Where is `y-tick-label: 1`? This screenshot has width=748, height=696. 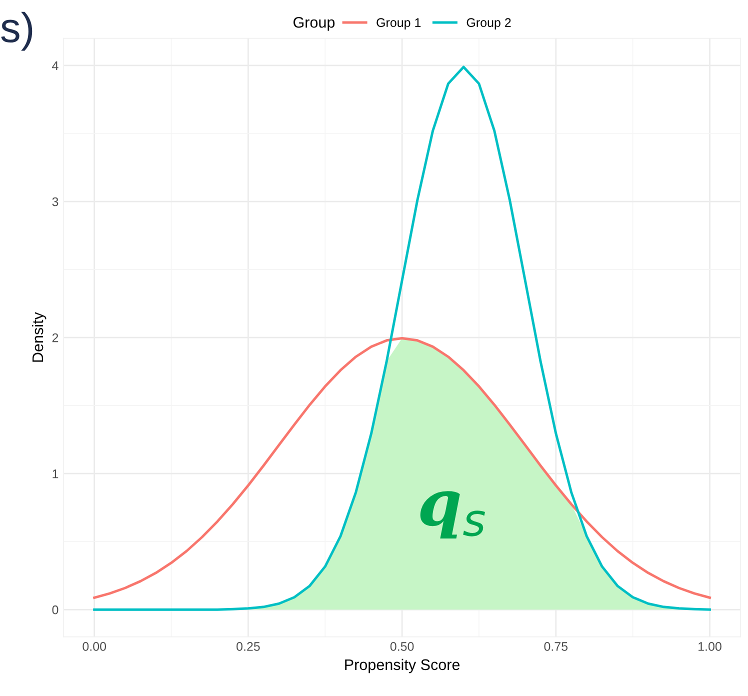
y-tick-label: 1 is located at coordinates (55, 474).